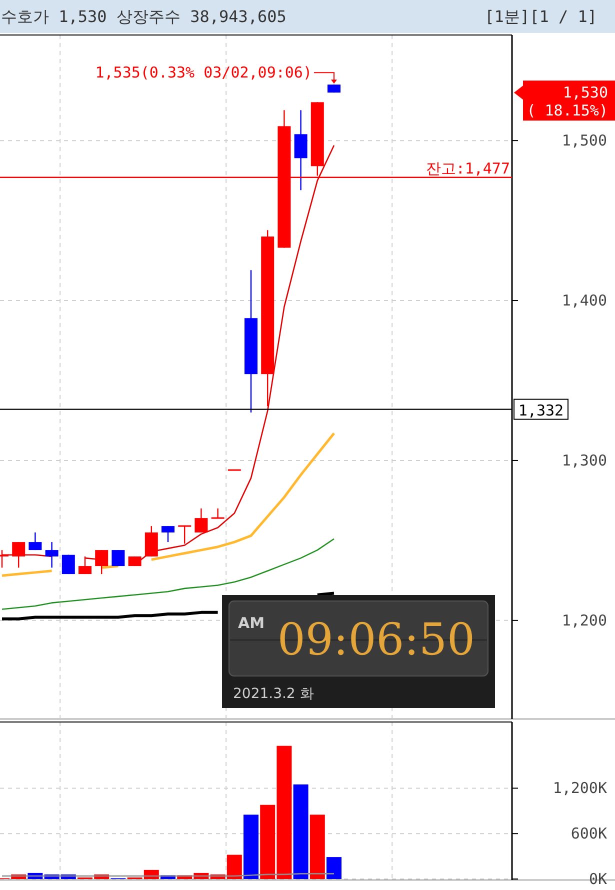 This screenshot has width=615, height=890. Describe the element at coordinates (251, 623) in the screenshot. I see `annotation: AM` at that location.